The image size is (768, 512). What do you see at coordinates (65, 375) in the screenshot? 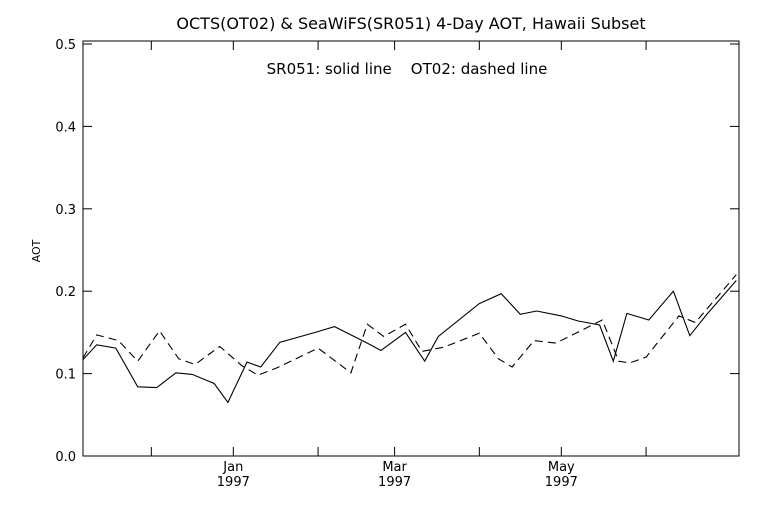
I see `y-tick-label: 0.1` at bounding box center [65, 375].